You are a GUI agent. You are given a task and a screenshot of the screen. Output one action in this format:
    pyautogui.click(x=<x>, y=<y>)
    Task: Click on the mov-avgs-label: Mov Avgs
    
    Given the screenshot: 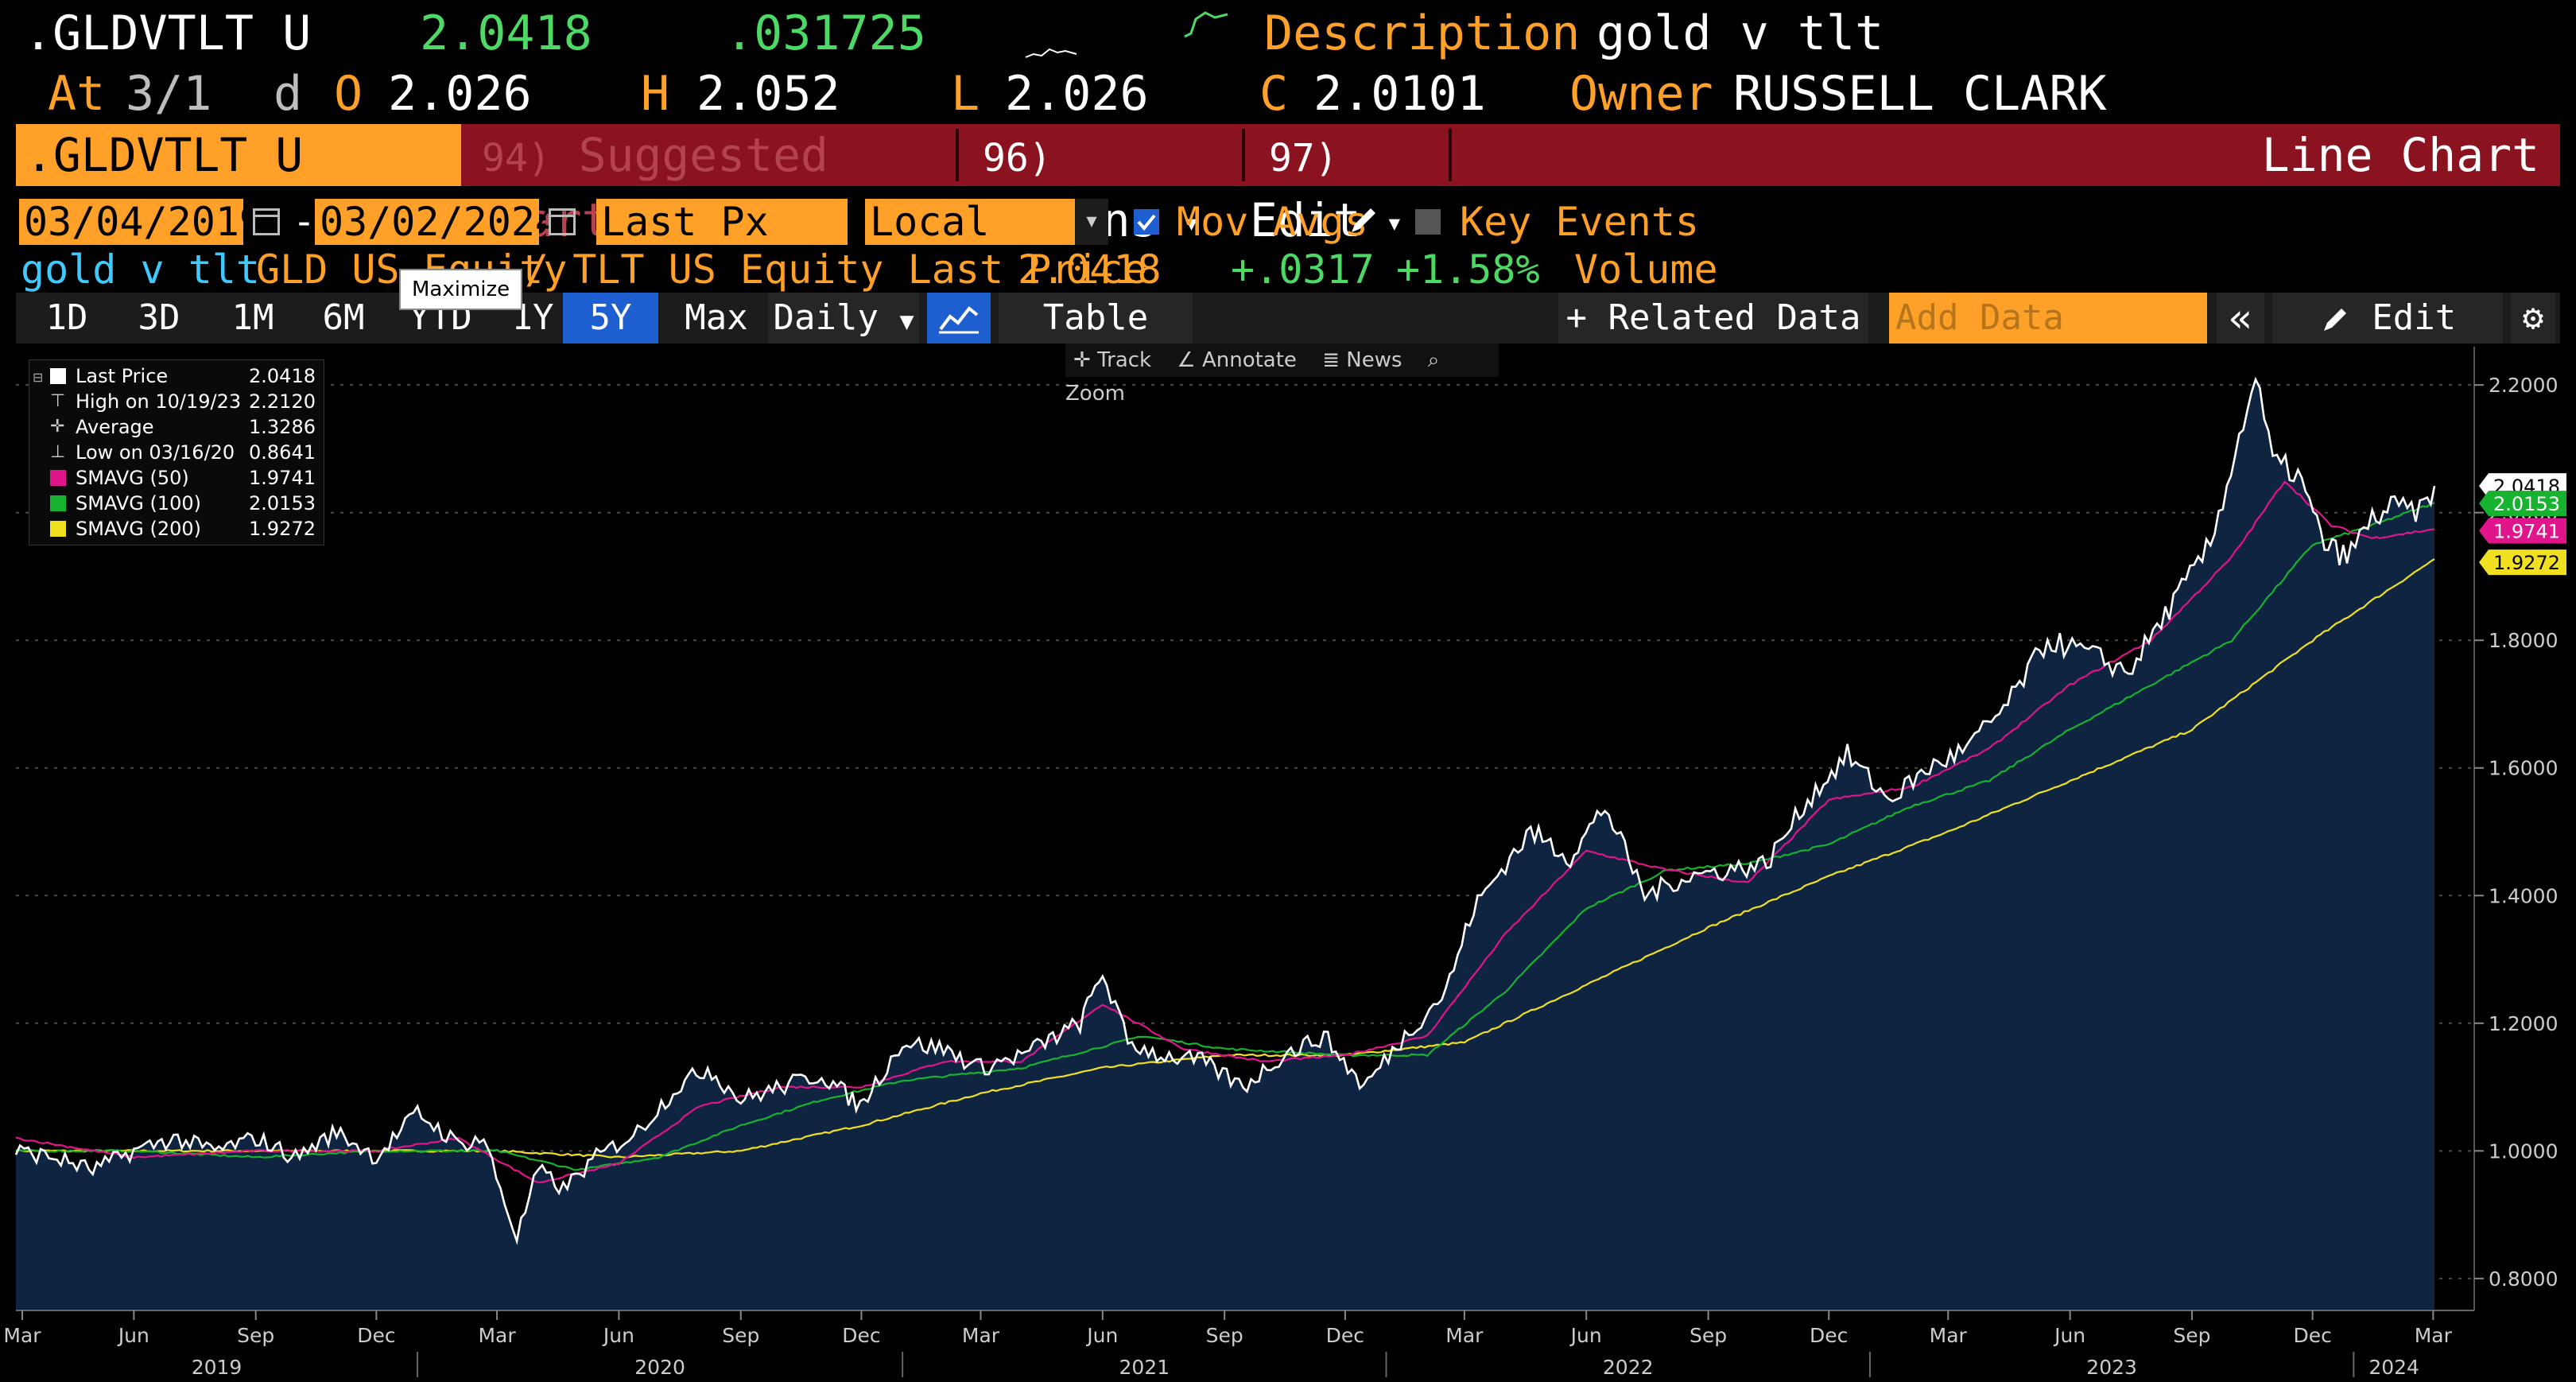 What is the action you would take?
    pyautogui.click(x=1272, y=222)
    